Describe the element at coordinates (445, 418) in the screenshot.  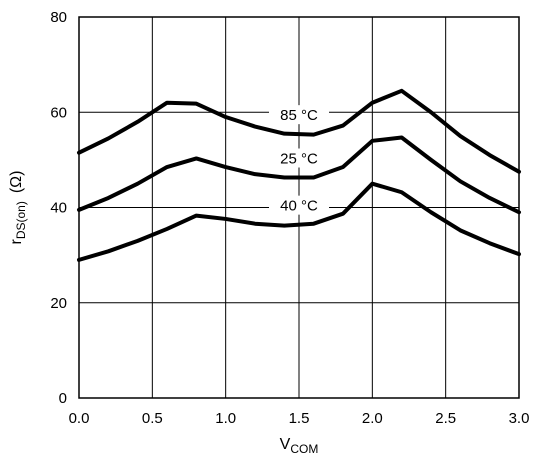
I see `x-tick-label-5: 2.5` at that location.